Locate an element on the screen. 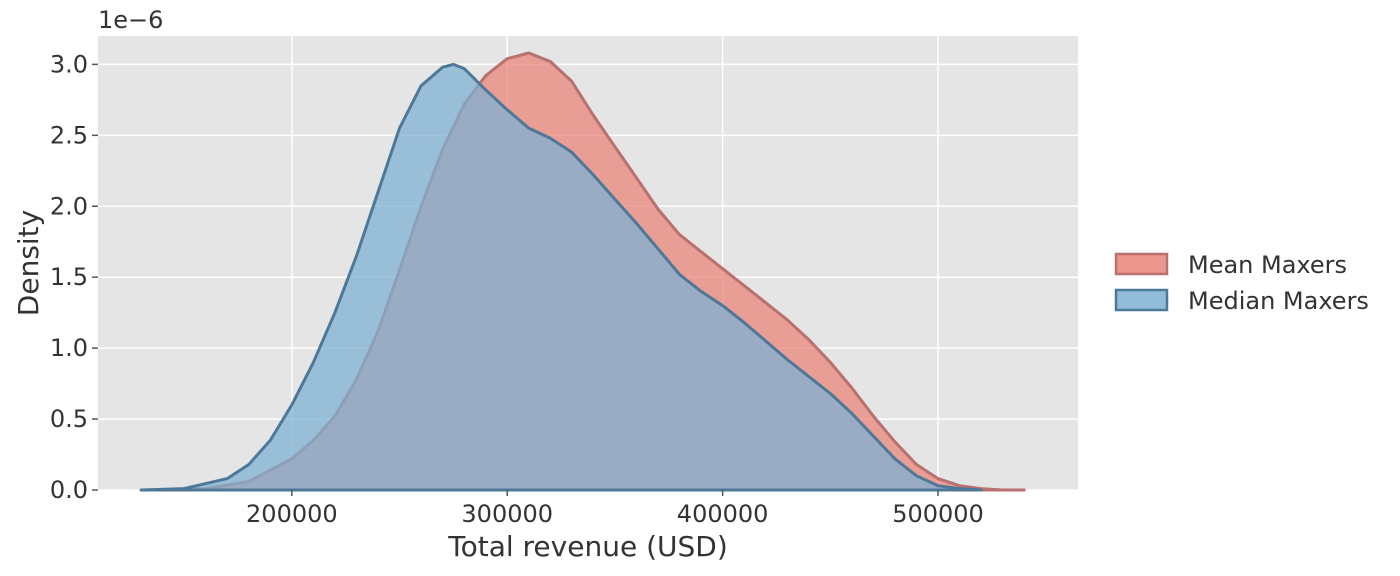  legend-swatch-mean-maxers is located at coordinates (1141, 264).